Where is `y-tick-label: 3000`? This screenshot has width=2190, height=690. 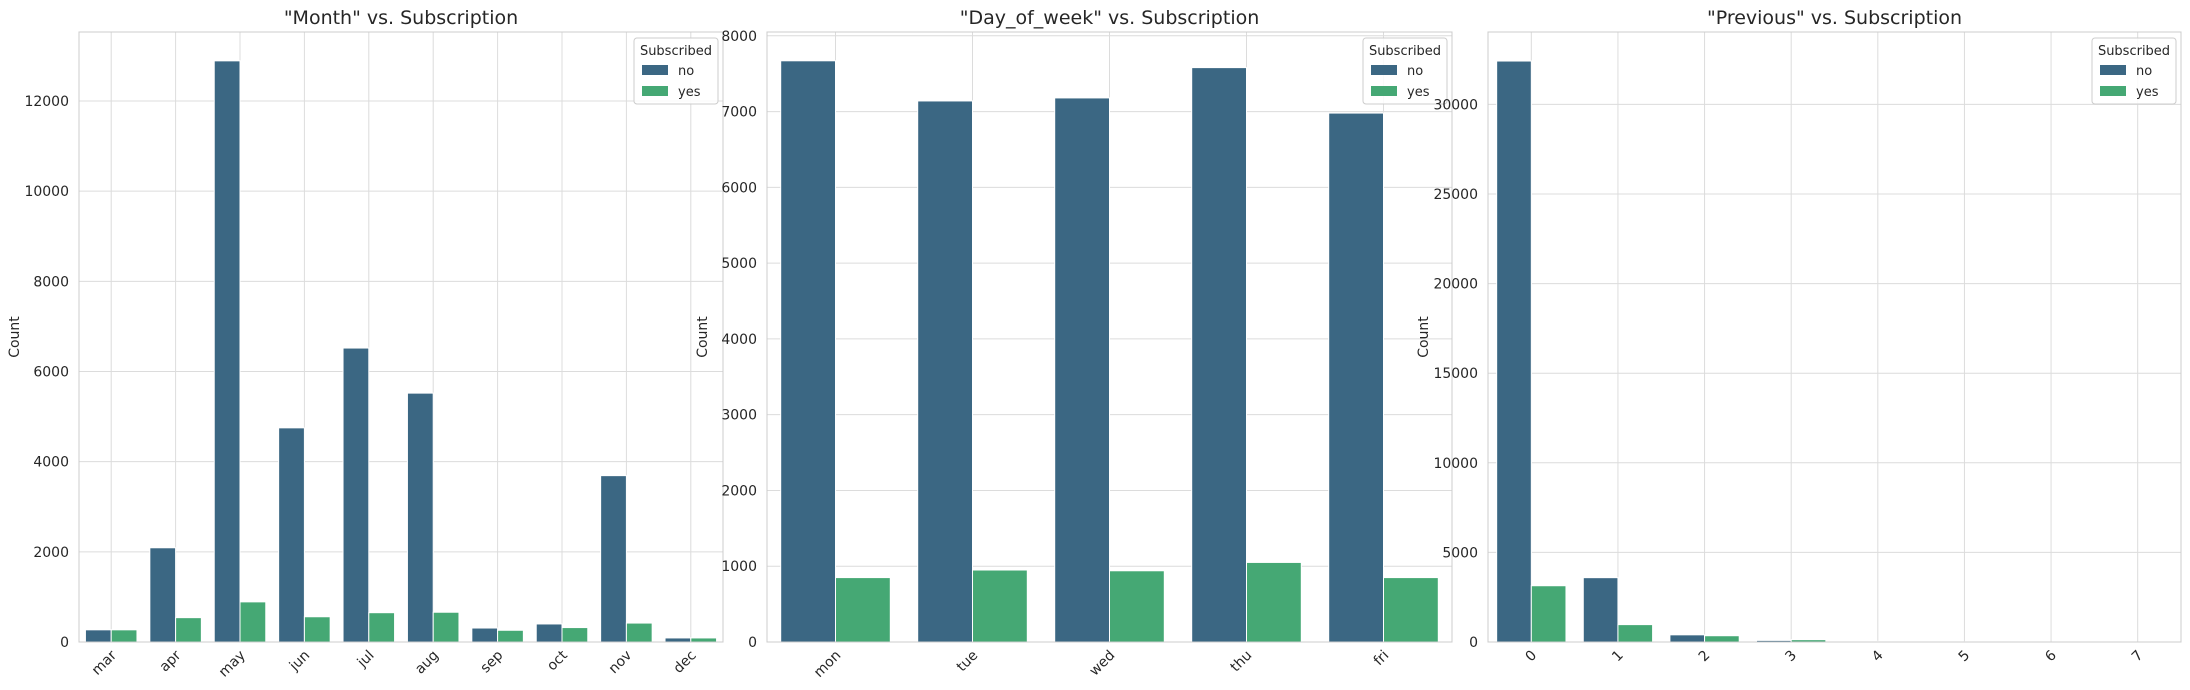
y-tick-label: 3000 is located at coordinates (739, 416).